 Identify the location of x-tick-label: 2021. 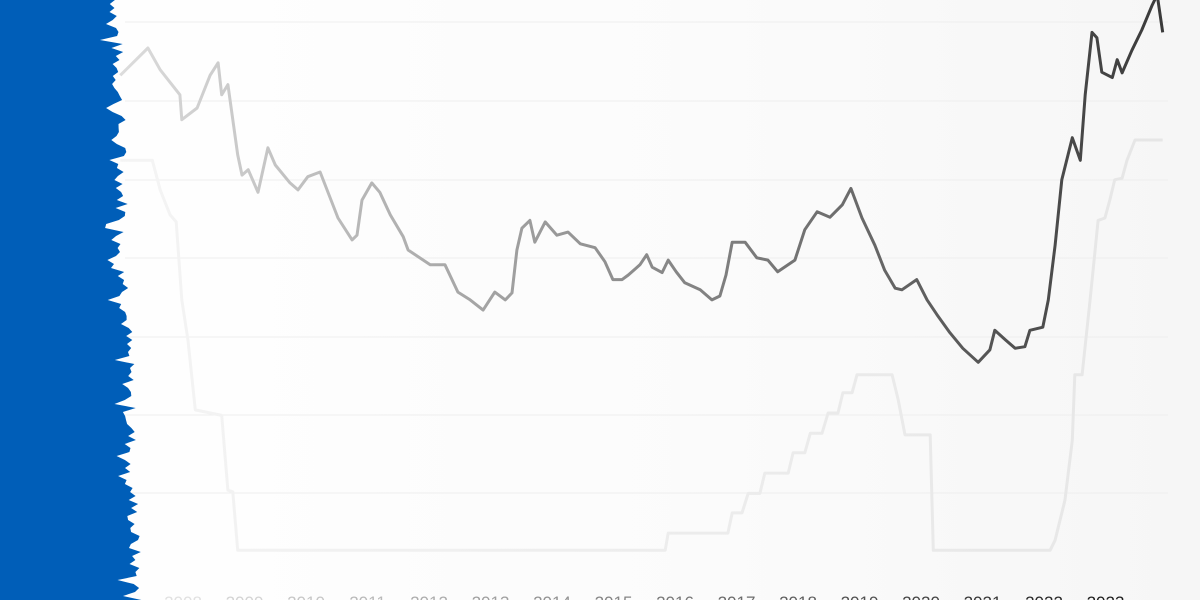
(983, 596).